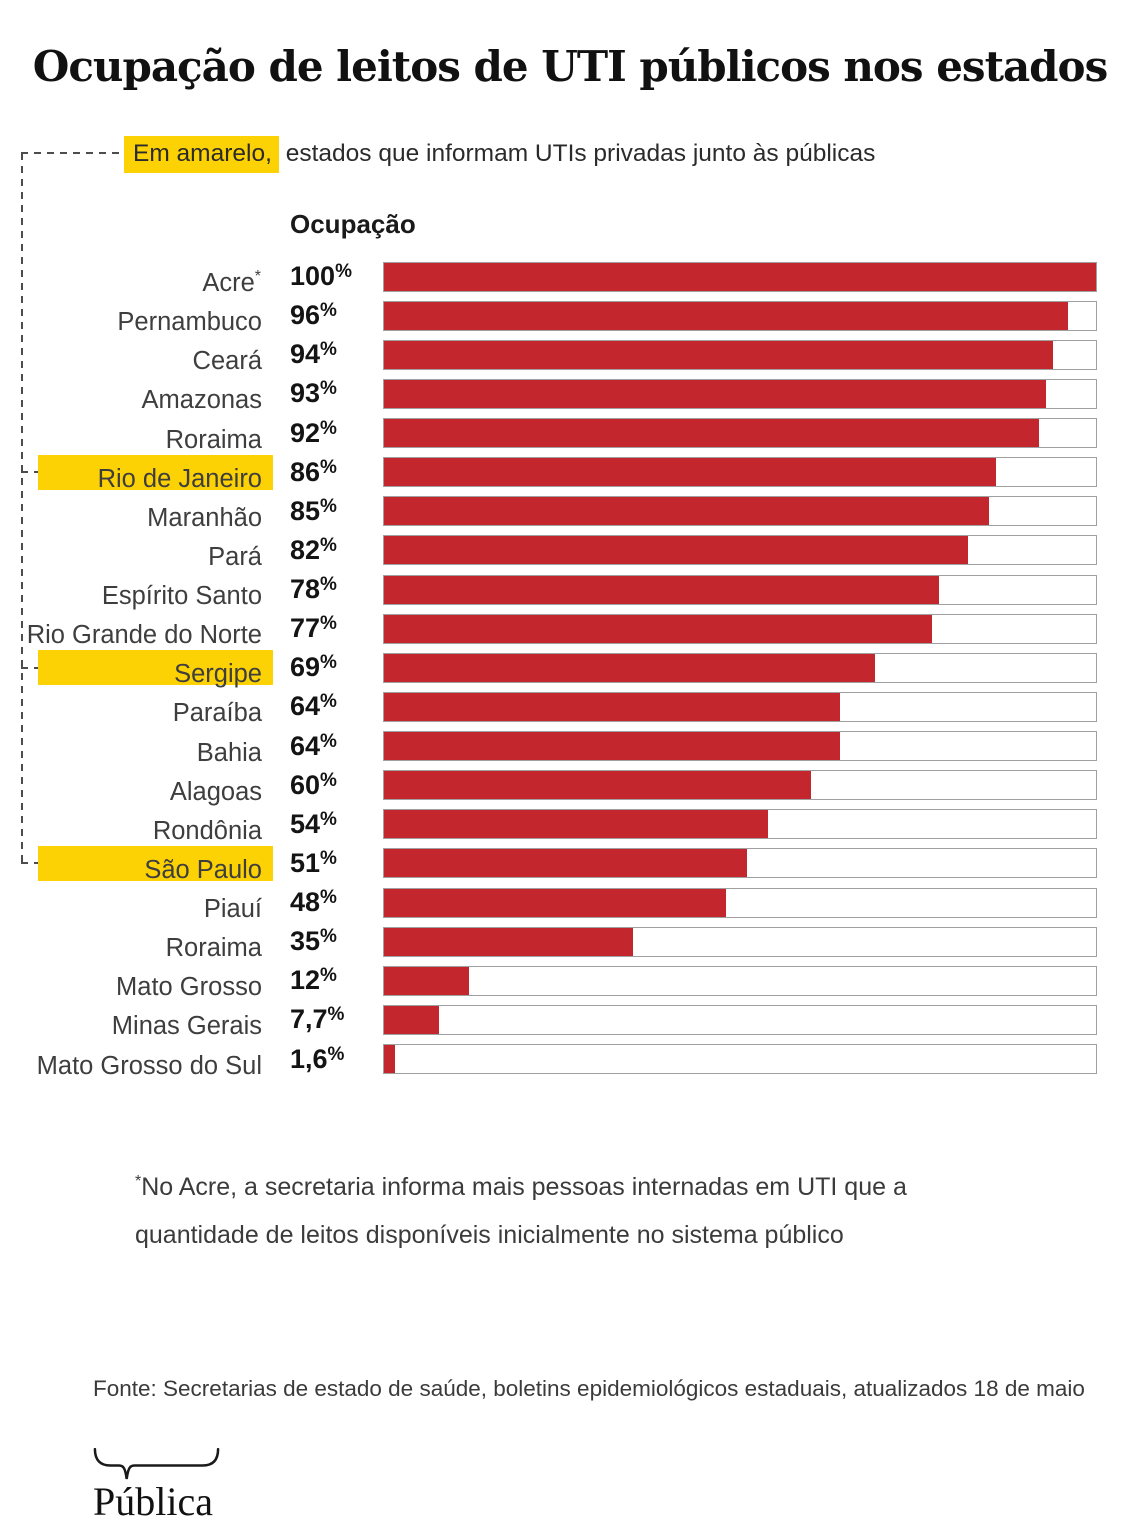 The image size is (1140, 1536). I want to click on state-row: Paraíba 64%, so click(548, 707).